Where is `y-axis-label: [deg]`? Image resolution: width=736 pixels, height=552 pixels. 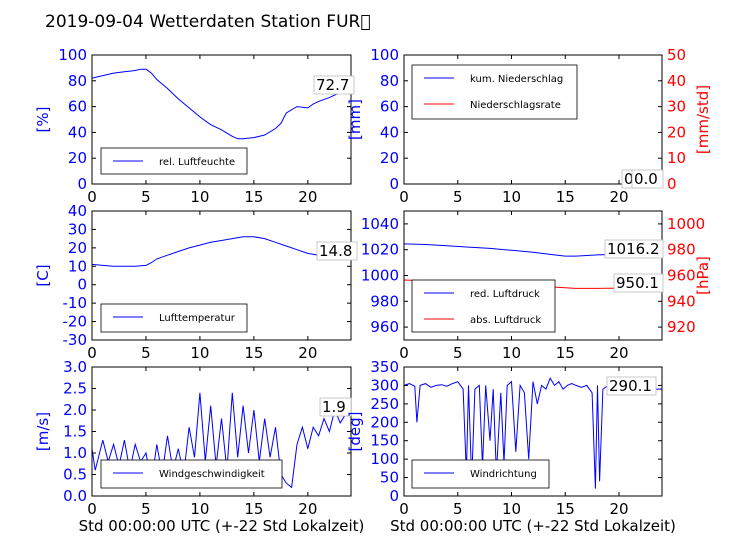
y-axis-label: [deg] is located at coordinates (355, 432).